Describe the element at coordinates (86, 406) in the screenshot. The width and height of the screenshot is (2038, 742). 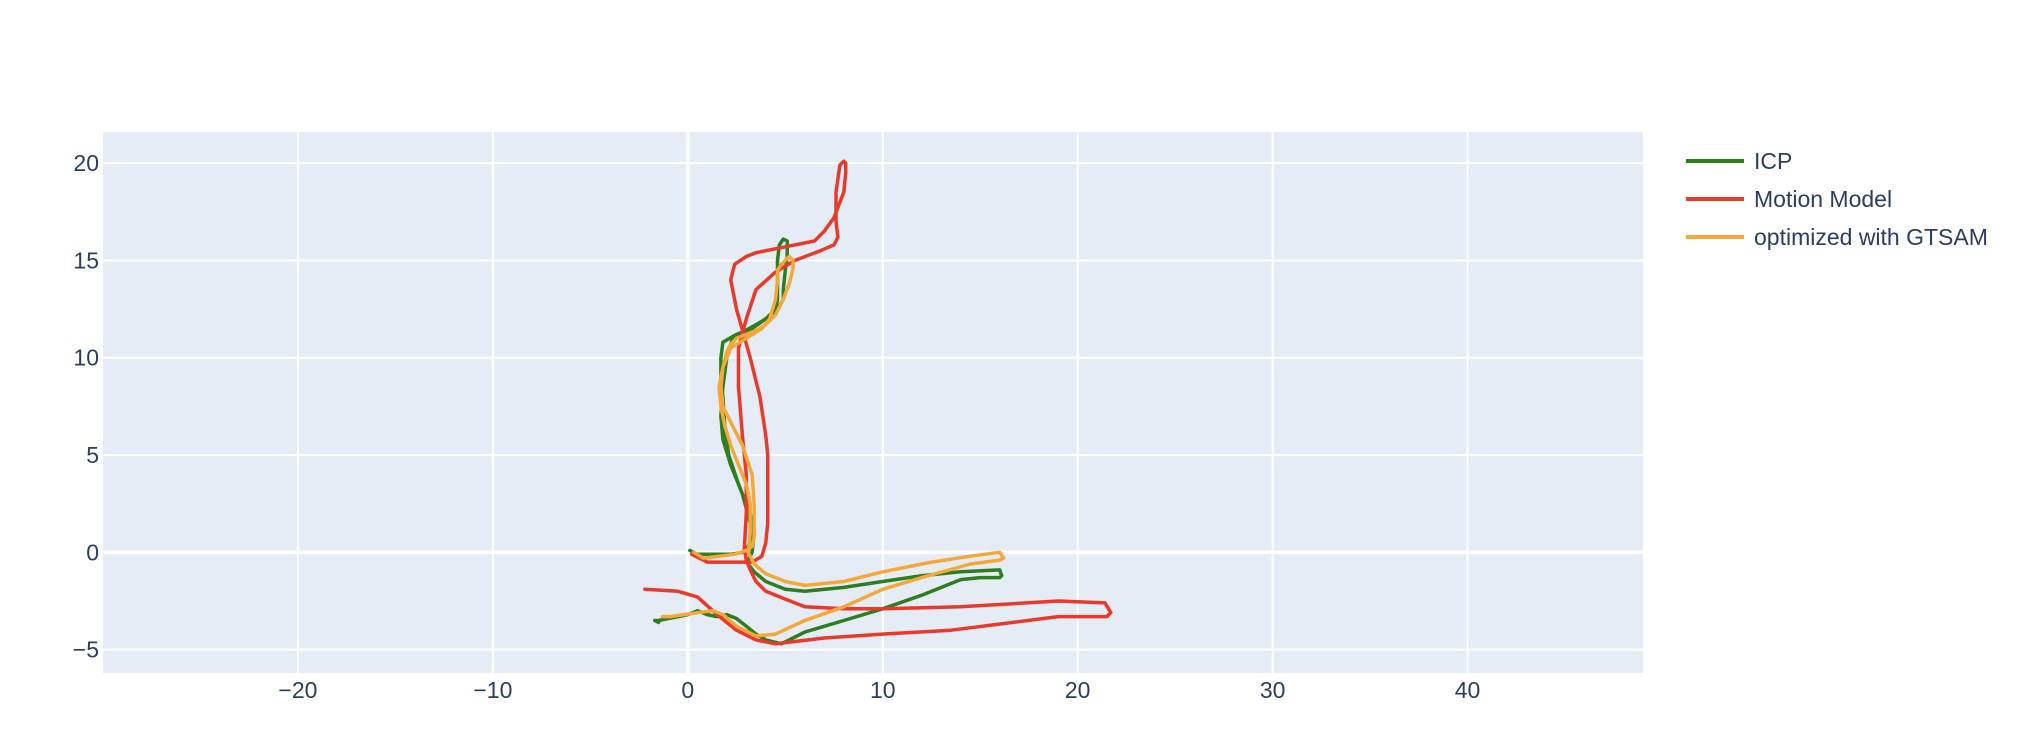
I see `y-axis: −5 0 5 10 15 20` at that location.